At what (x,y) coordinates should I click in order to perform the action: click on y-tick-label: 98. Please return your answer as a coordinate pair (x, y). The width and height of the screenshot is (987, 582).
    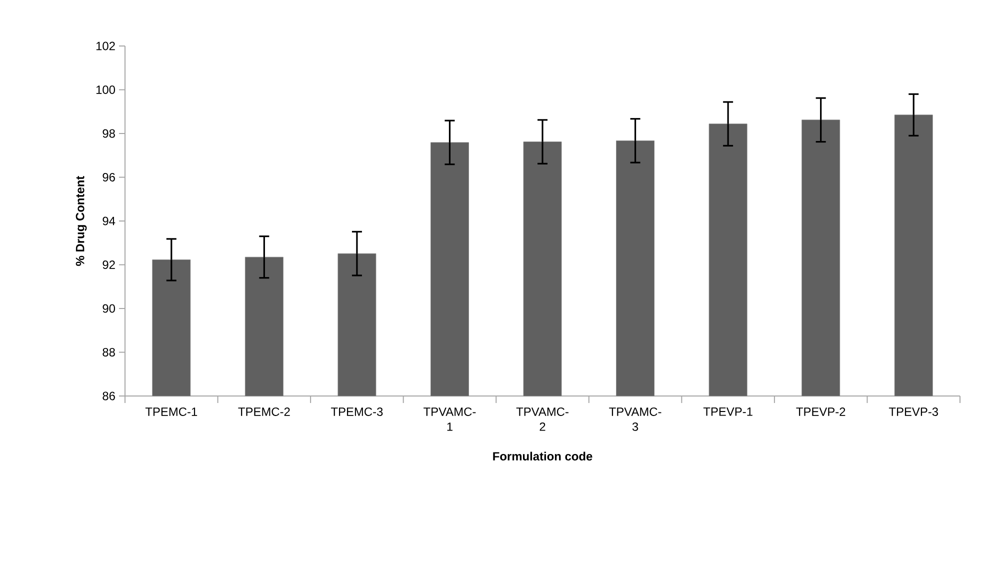
    Looking at the image, I should click on (108, 133).